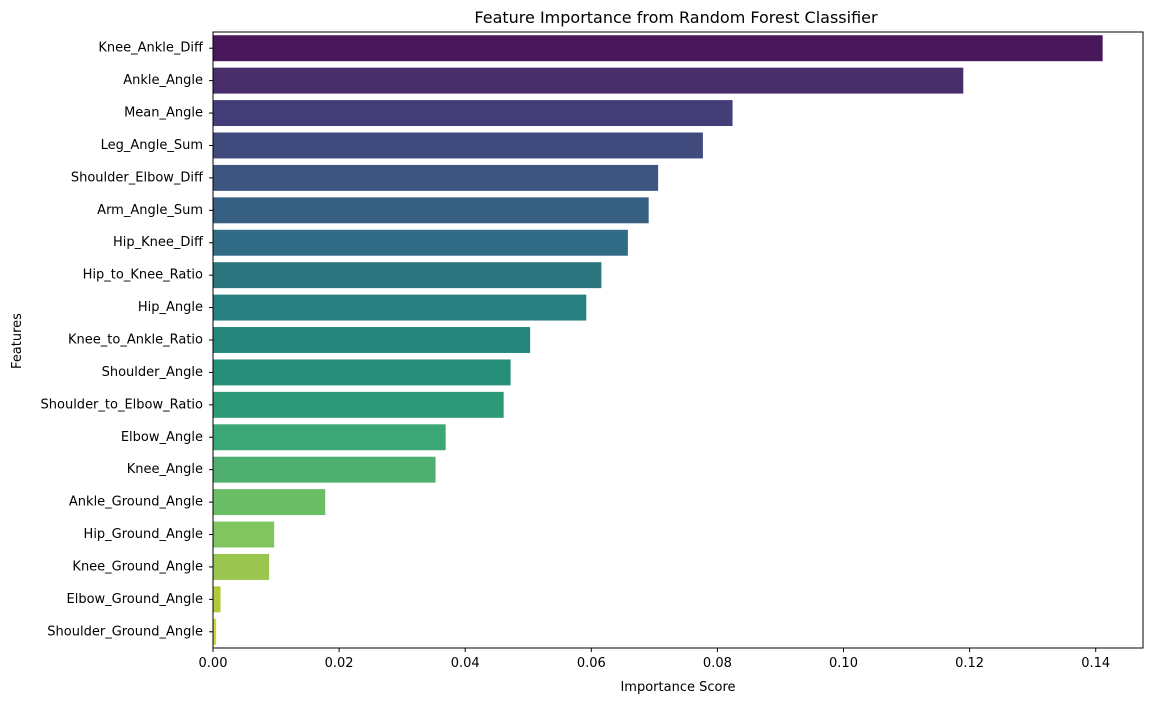  I want to click on x-tick-layer: 0.00 0.02 0.04 0.06 0.08 0.10 0.12 0.14, so click(654, 659).